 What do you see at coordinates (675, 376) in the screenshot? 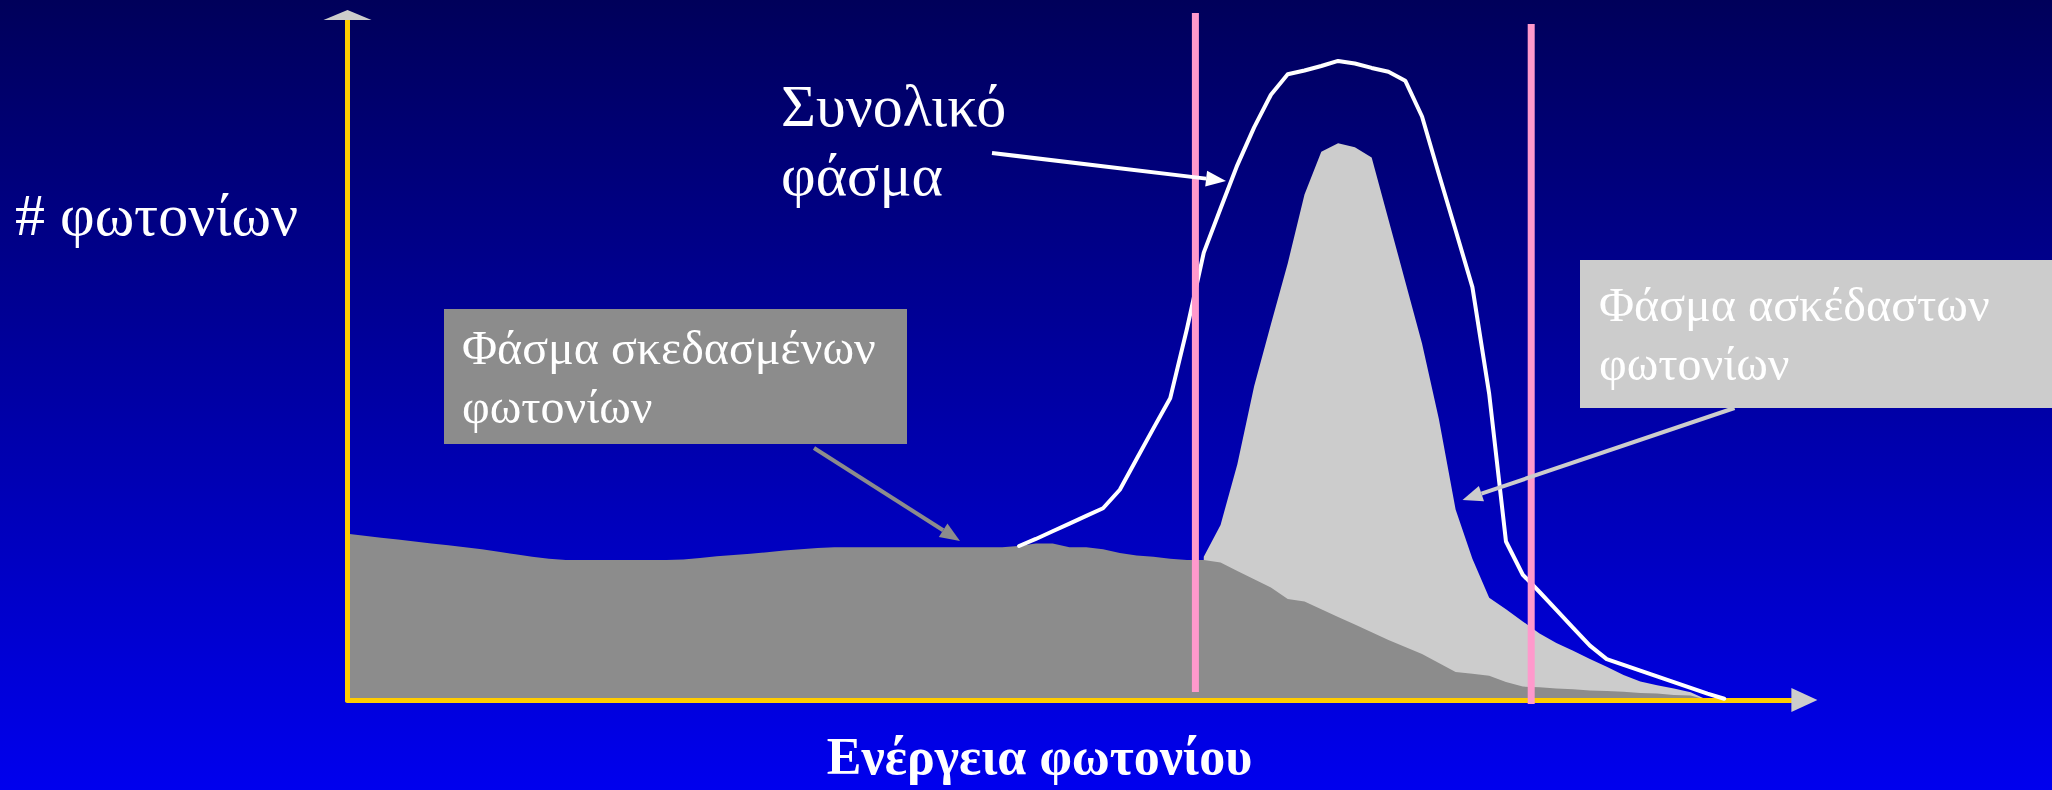
I see `text: Φάσμα σκεδασμένων φωτονίων` at bounding box center [675, 376].